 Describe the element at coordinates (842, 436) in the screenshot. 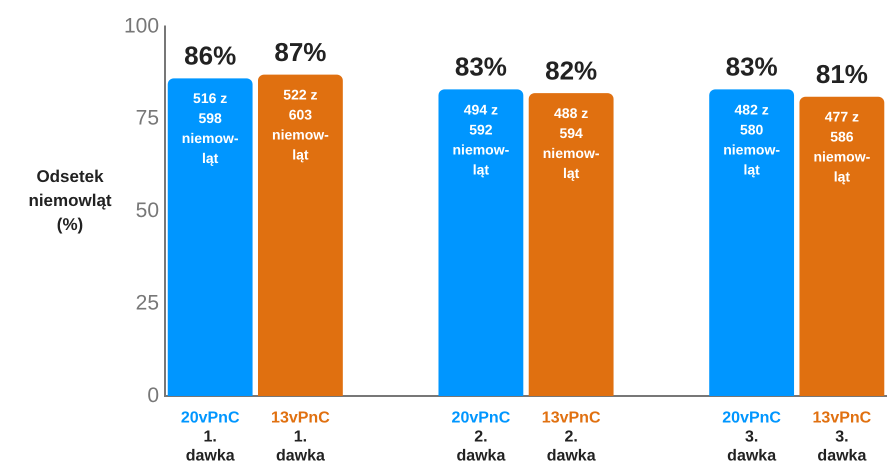

I see `x-tick-label: 13vPnC 3. dawka` at that location.